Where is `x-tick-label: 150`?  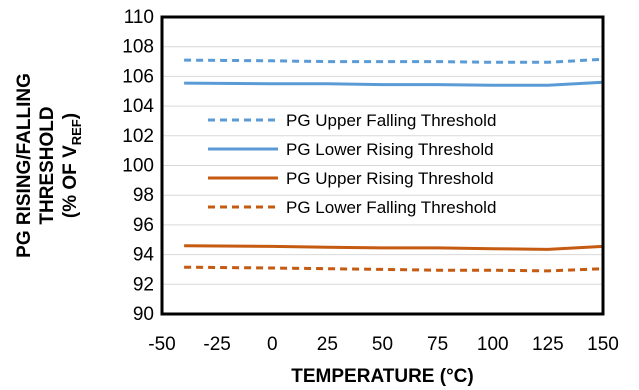 x-tick-label: 150 is located at coordinates (603, 344).